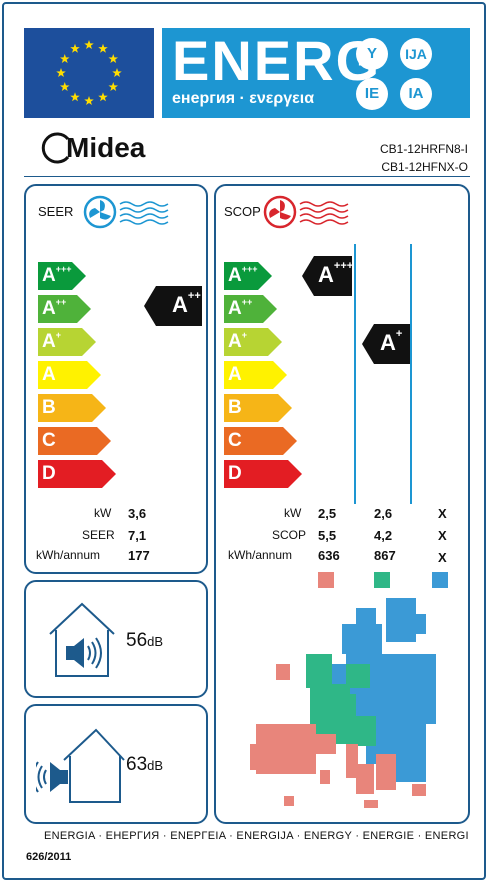 The width and height of the screenshot is (490, 885). Describe the element at coordinates (155, 641) in the screenshot. I see `noise-indoor-unit: dB` at that location.